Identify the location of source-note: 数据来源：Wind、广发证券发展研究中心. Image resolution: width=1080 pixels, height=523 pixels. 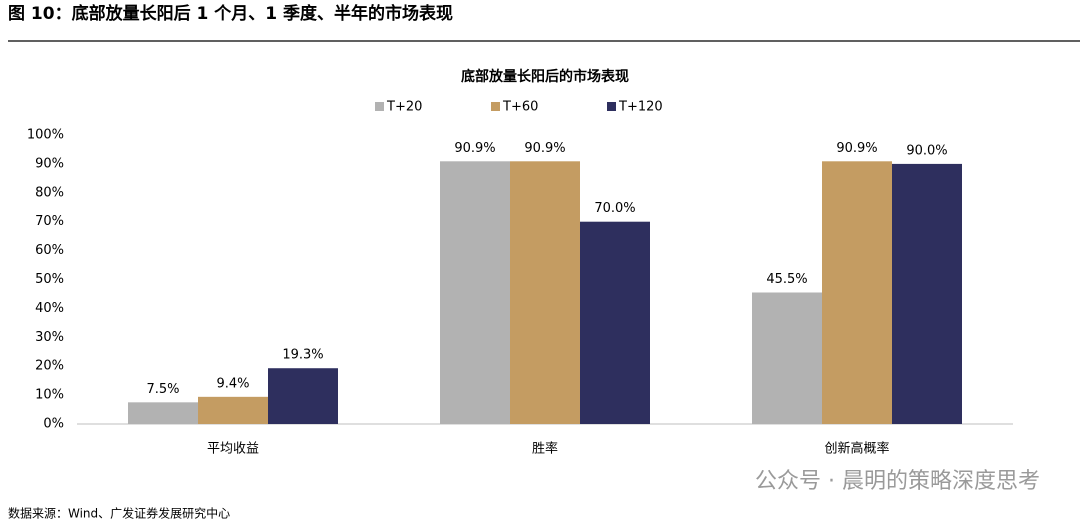
(119, 513).